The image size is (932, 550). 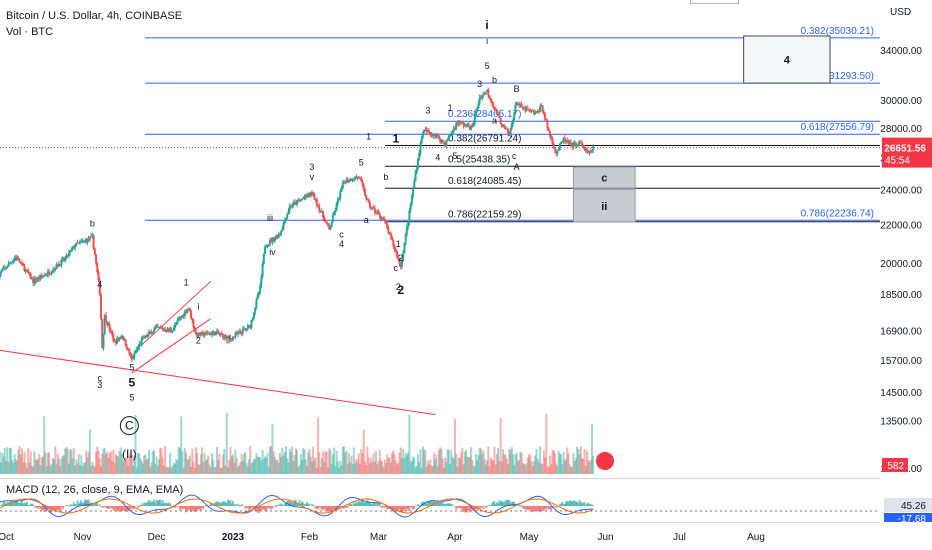 I want to click on macd-legend: MACD (12, 26, close, 9, EMA, EMA), so click(x=95, y=490).